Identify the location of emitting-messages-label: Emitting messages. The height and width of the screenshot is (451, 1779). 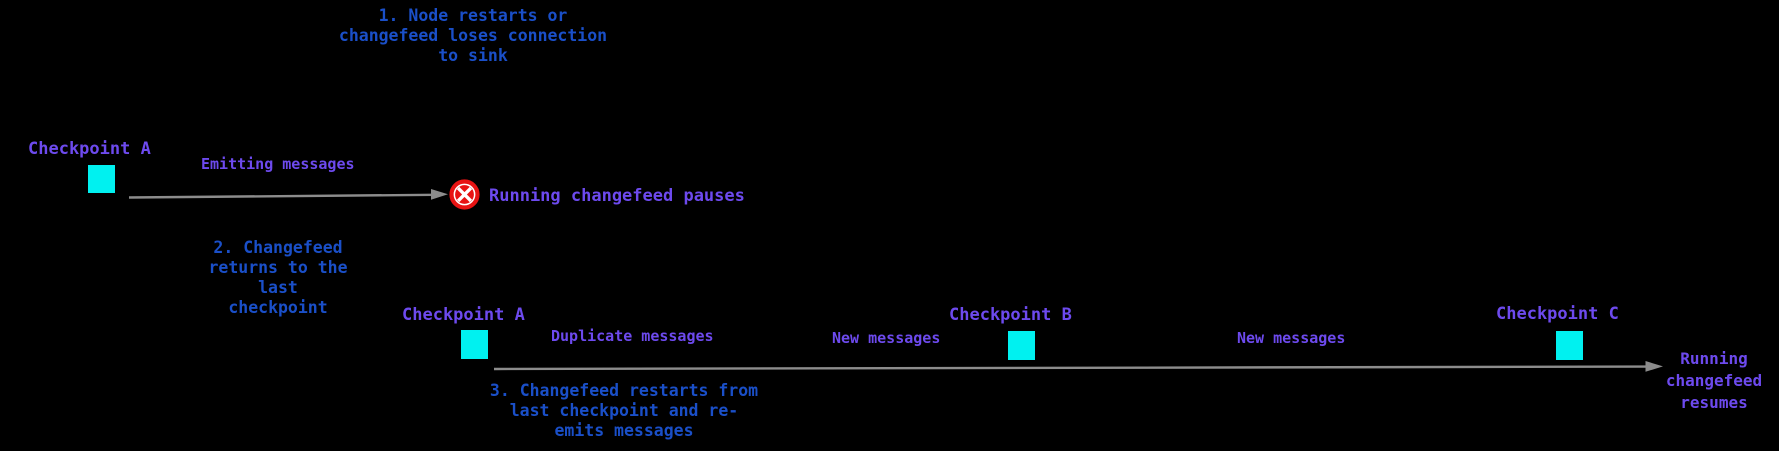
(278, 164).